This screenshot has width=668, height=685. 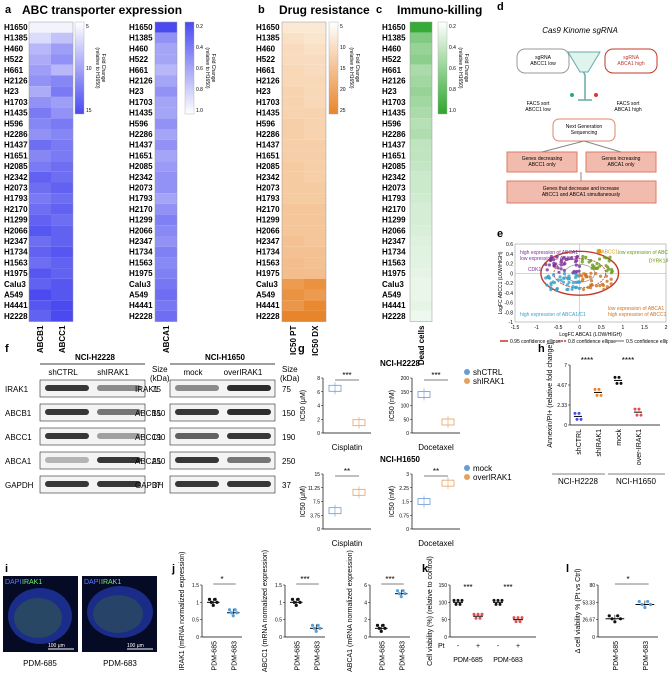 What do you see at coordinates (268, 273) in the screenshot?
I see `row-label: H1975` at bounding box center [268, 273].